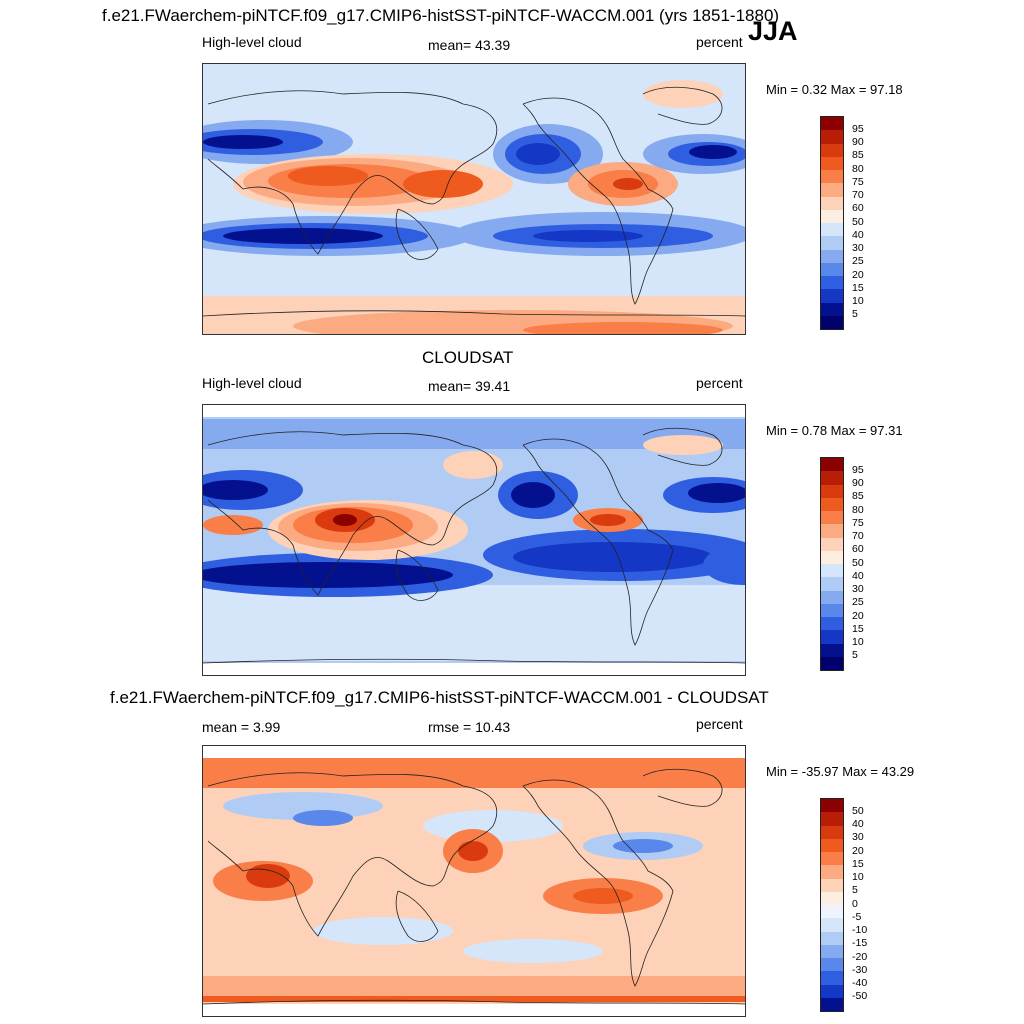  I want to click on colorbar-tick-label: -40, so click(860, 983).